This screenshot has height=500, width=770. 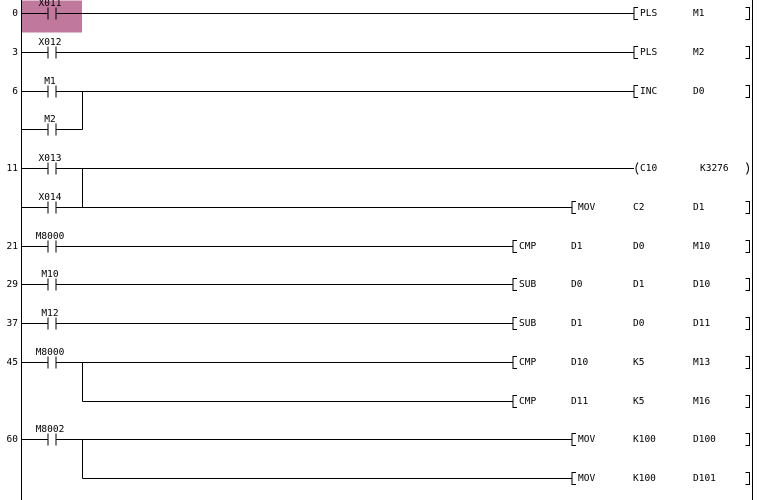 I want to click on step-number: 60, so click(x=13, y=439).